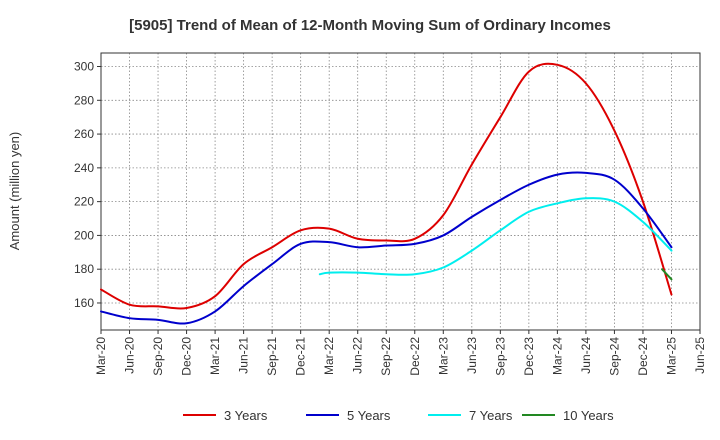 The width and height of the screenshot is (720, 440). I want to click on y-tick-label: 260, so click(84, 134).